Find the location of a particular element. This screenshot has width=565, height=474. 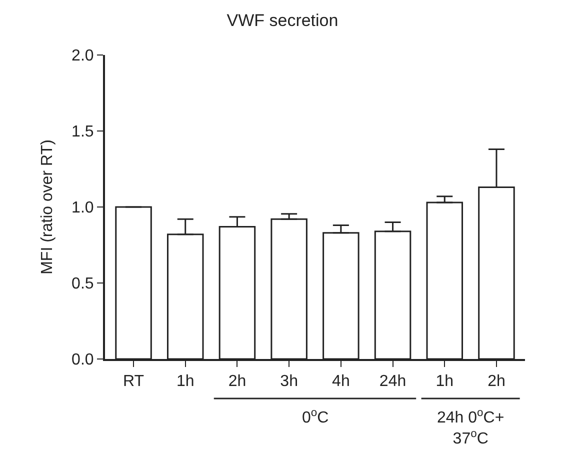

y-tick-label: 2.0 is located at coordinates (83, 56).